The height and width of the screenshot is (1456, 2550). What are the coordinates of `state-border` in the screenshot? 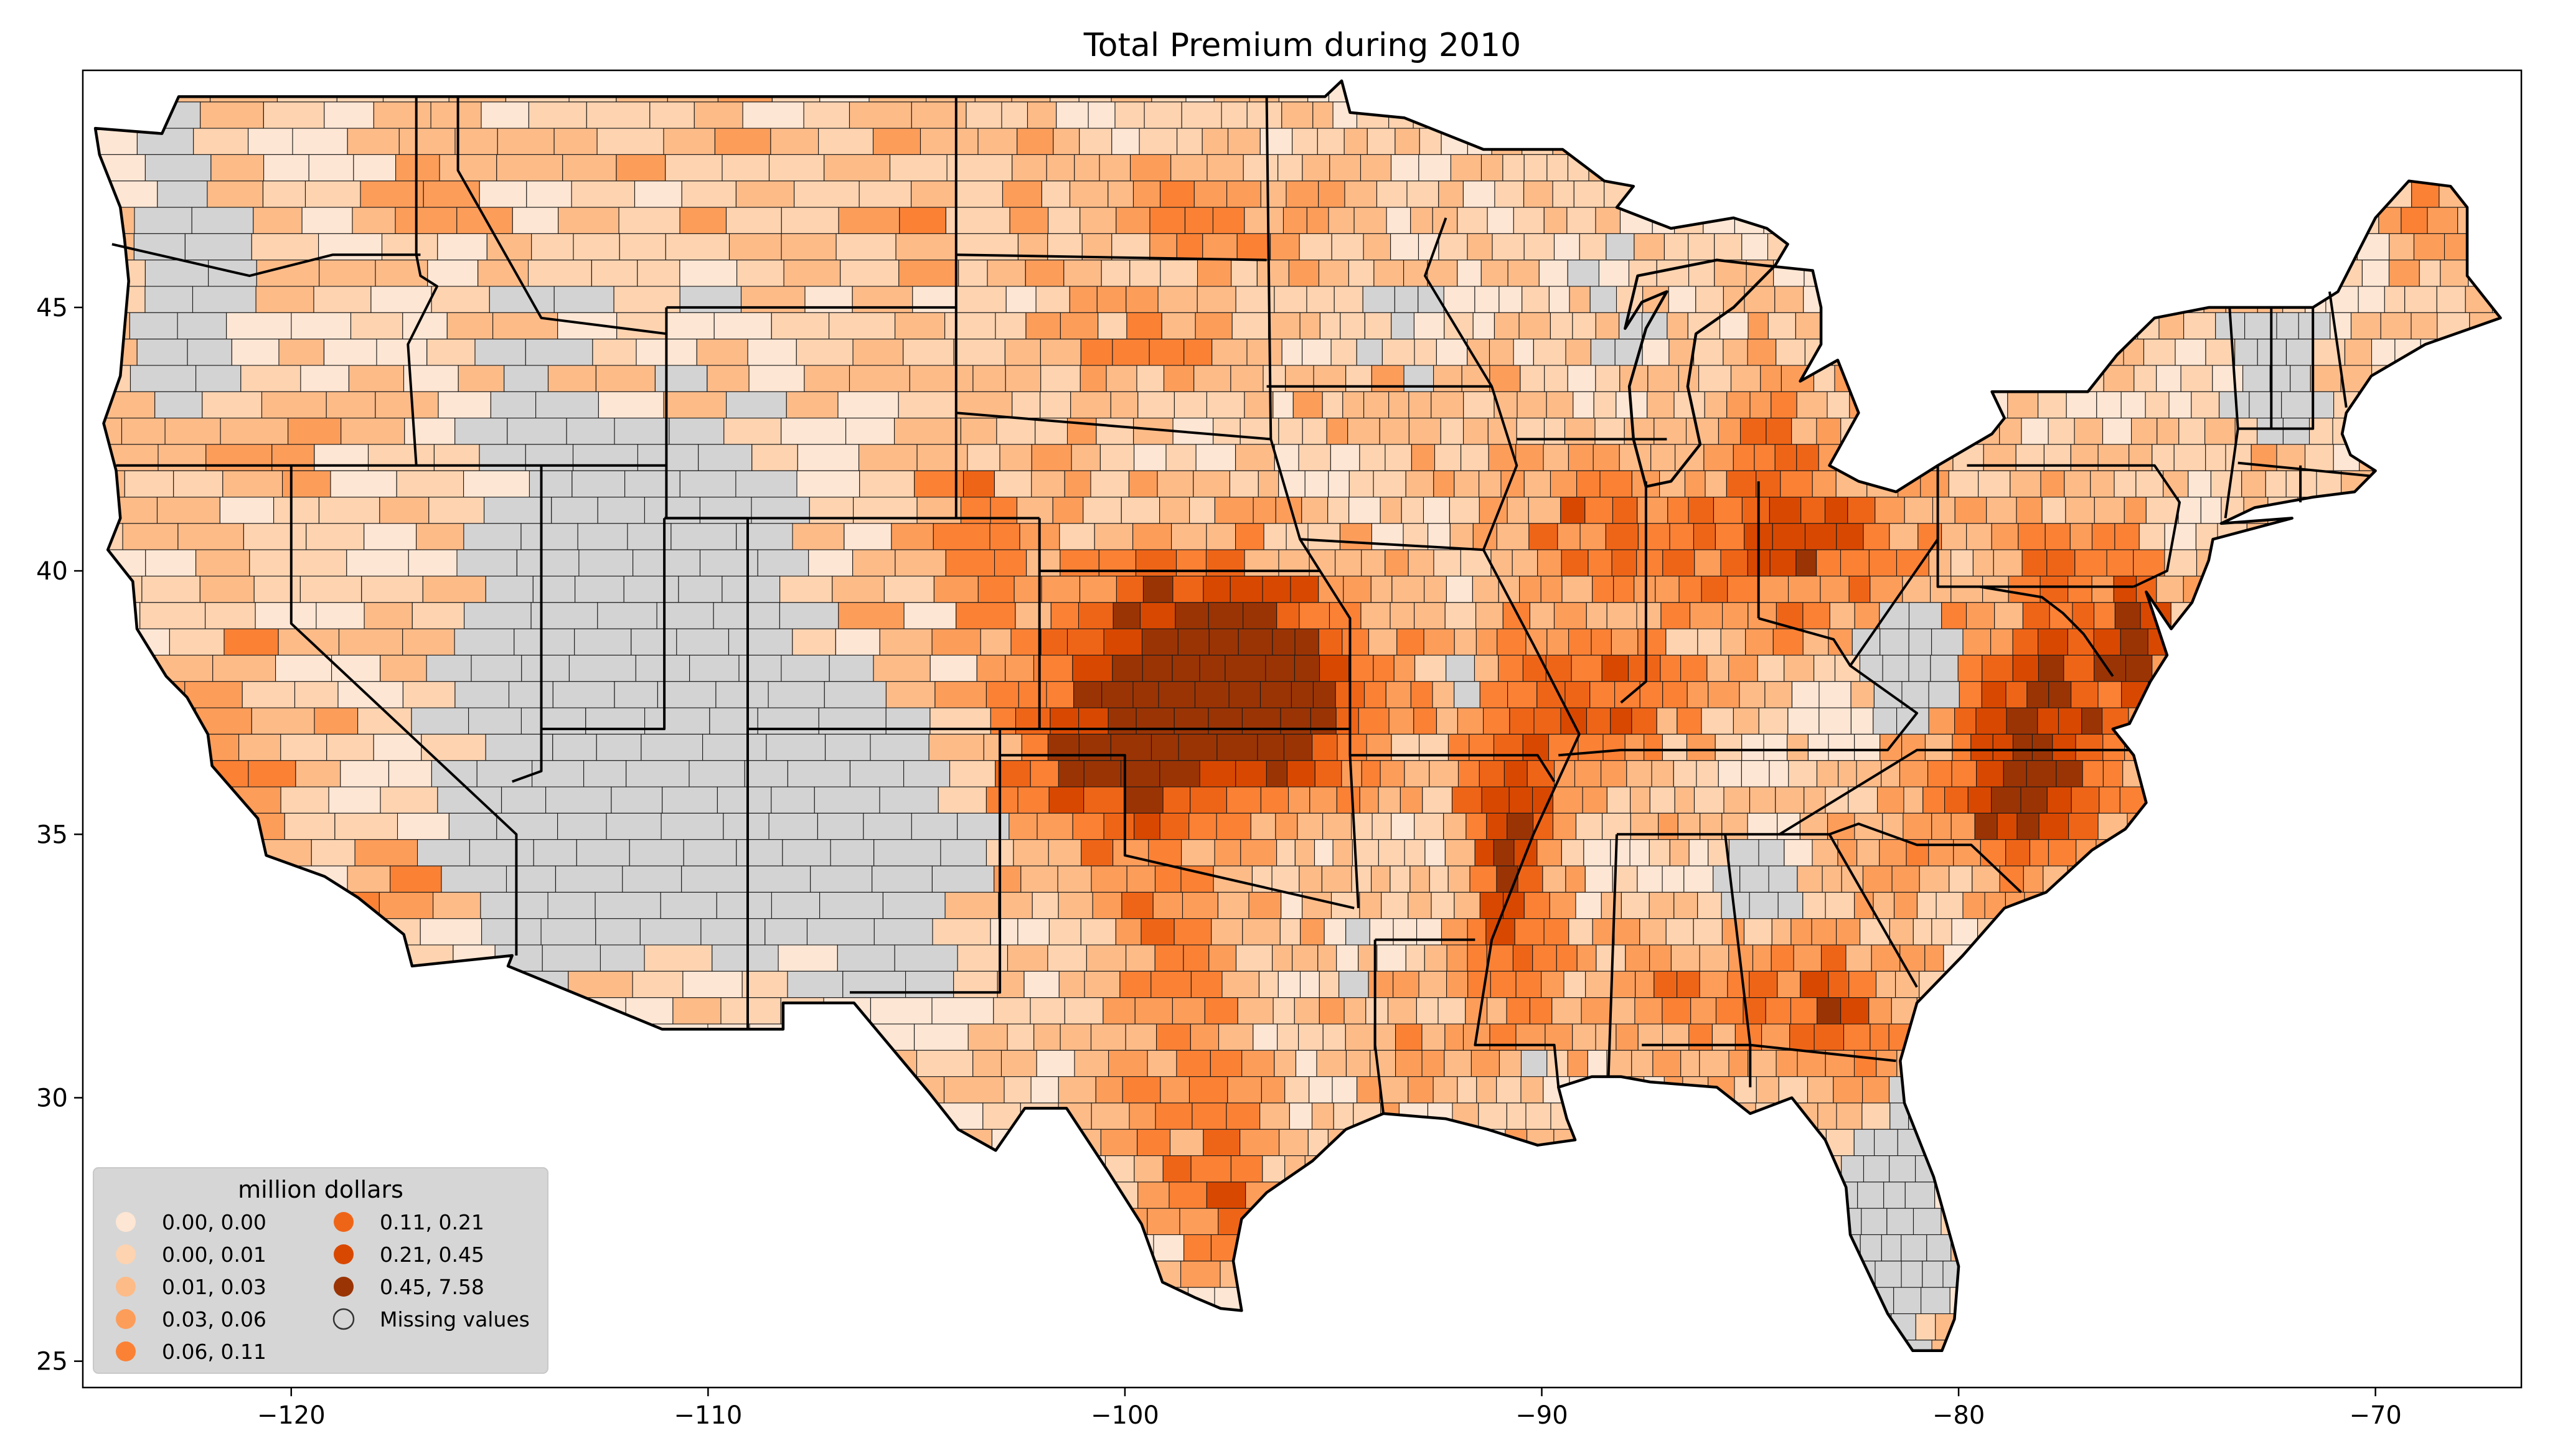 It's located at (1612, 955).